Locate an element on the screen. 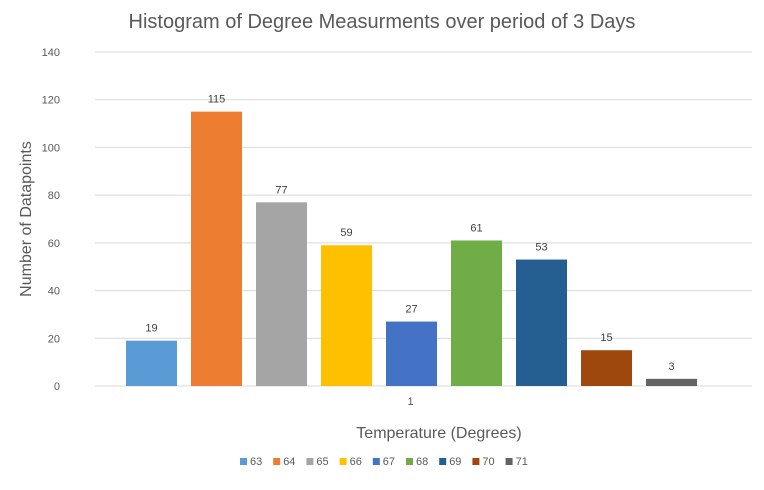 The image size is (764, 490). data-label-64: 115 is located at coordinates (217, 100).